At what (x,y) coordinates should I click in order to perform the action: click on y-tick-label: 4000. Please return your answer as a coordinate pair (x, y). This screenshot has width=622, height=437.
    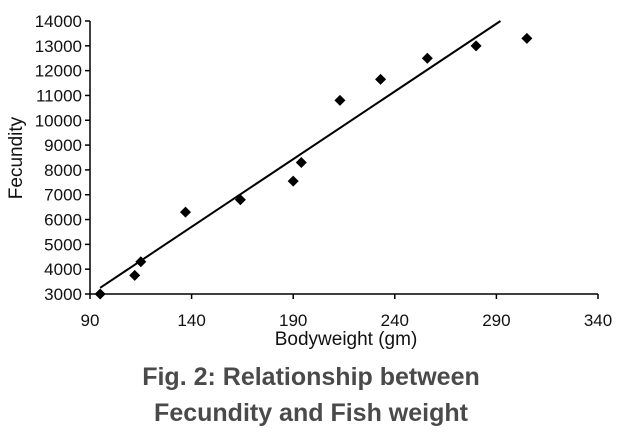
    Looking at the image, I should click on (63, 269).